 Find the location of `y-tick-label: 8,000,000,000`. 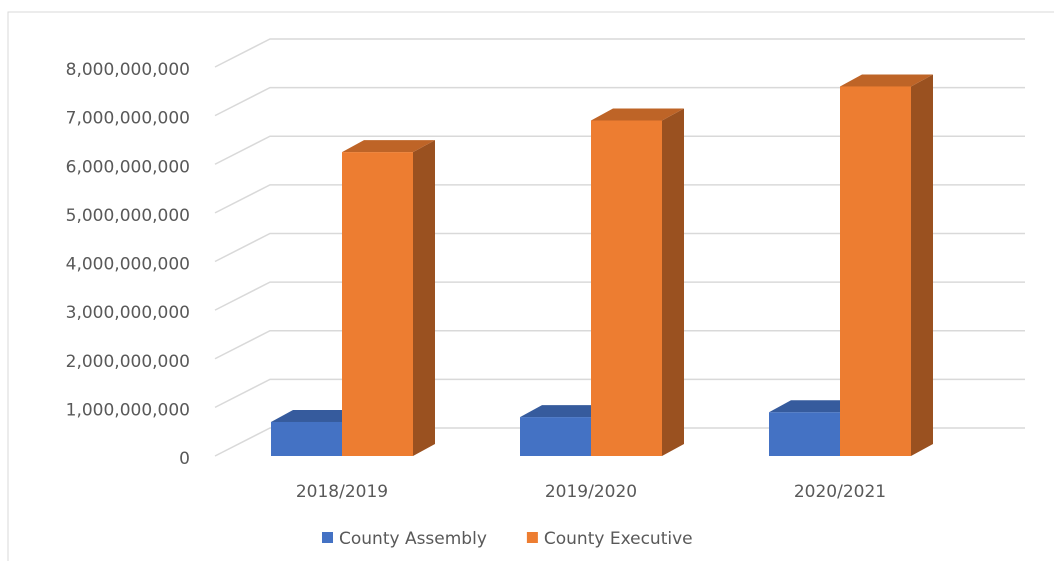

y-tick-label: 8,000,000,000 is located at coordinates (128, 70).